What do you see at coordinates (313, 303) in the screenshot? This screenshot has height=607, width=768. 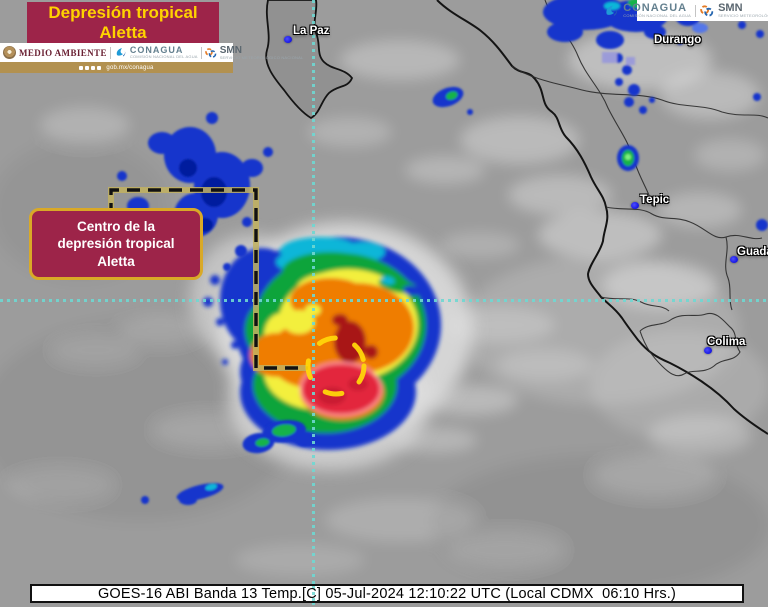 I see `crosshair-vertical-line` at bounding box center [313, 303].